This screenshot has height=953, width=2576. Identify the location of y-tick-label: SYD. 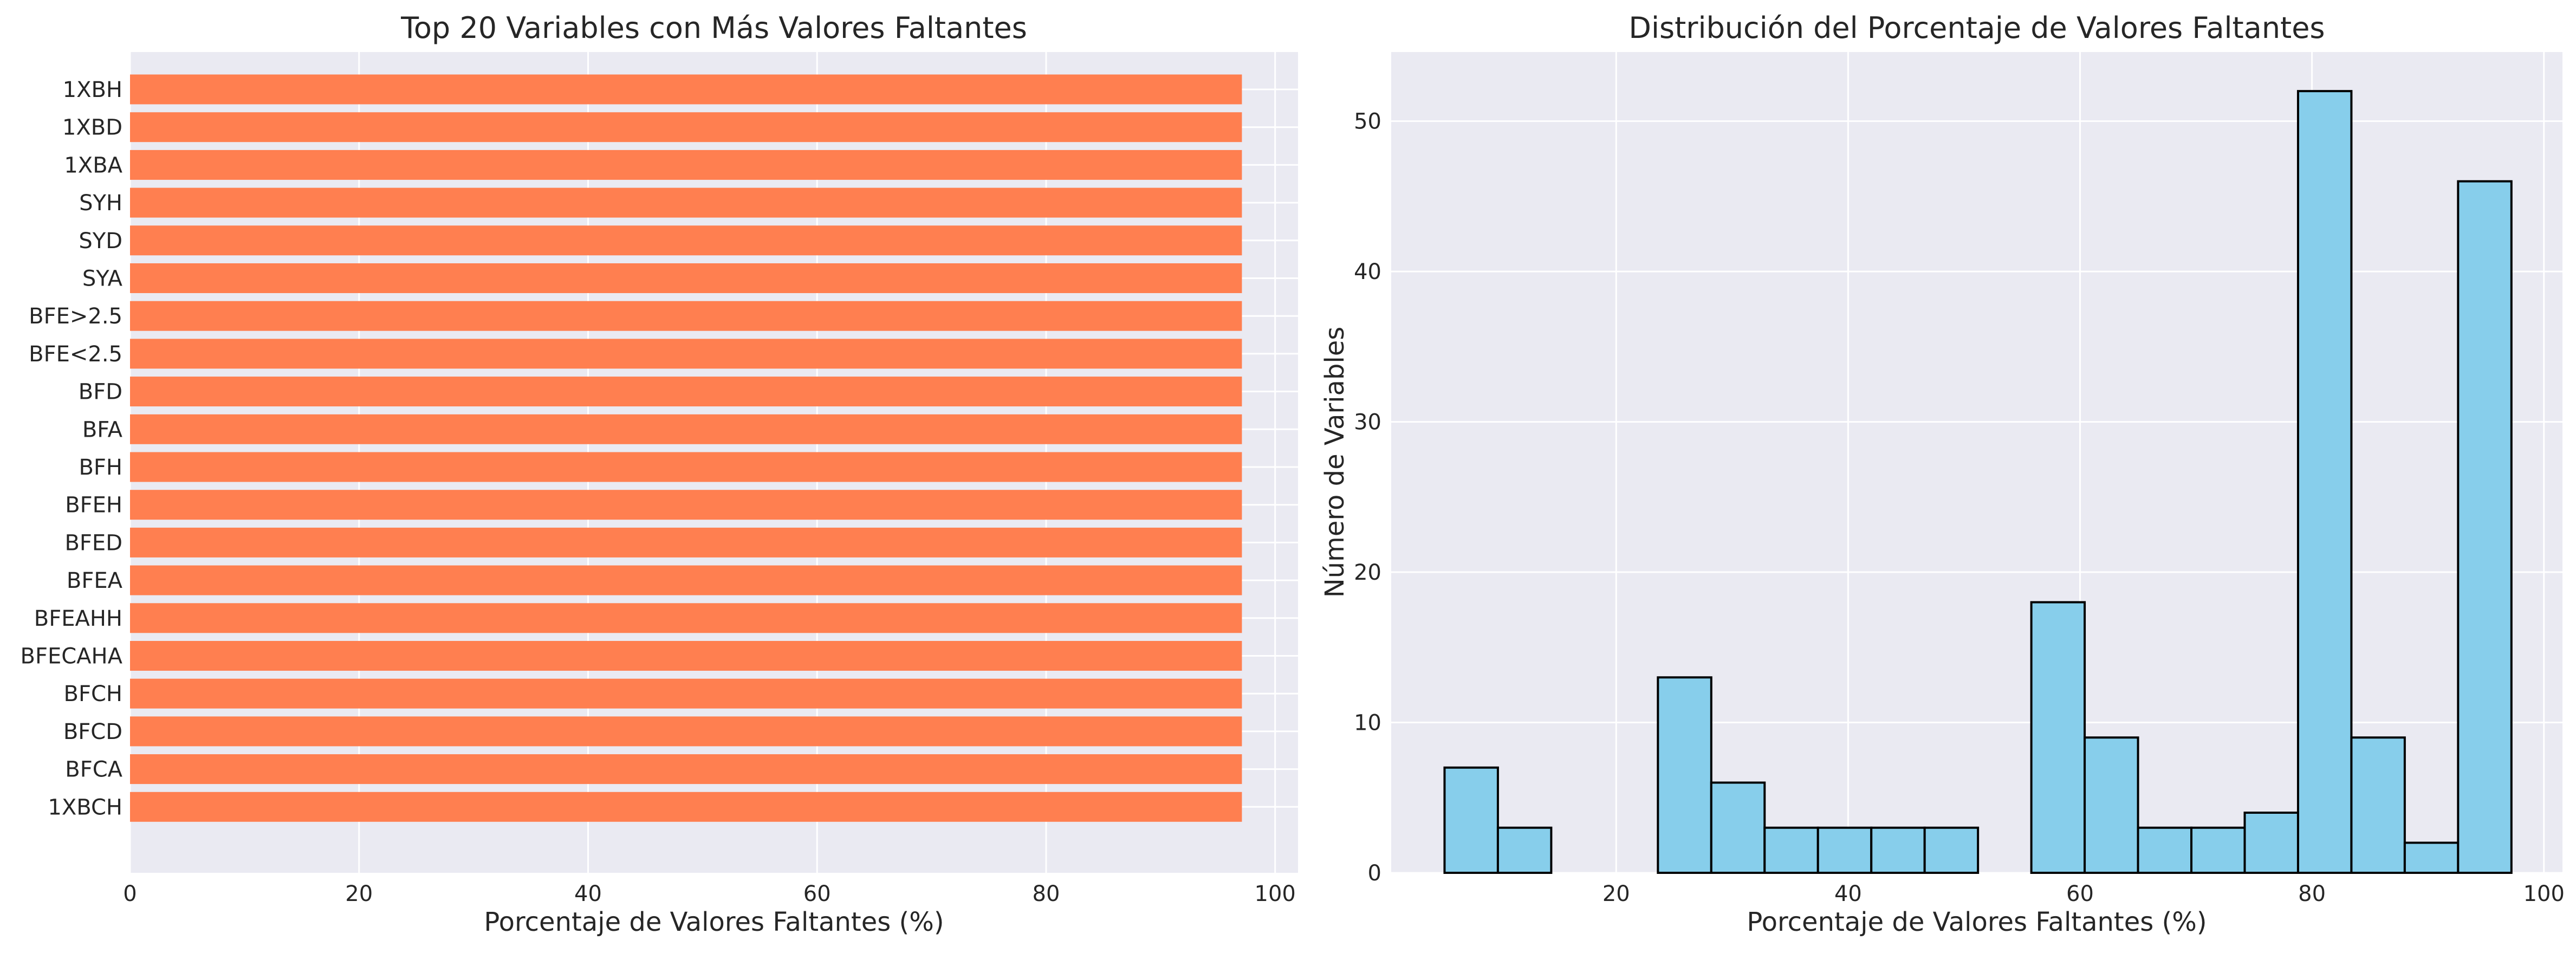
(101, 241).